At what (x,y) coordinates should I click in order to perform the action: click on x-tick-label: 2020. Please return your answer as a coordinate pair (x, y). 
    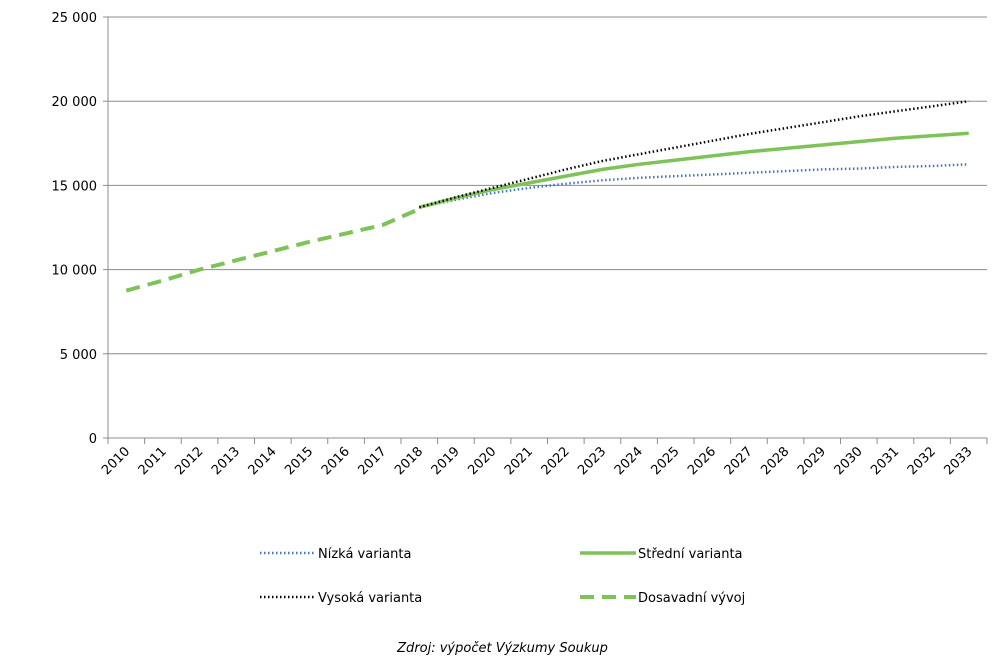
    Looking at the image, I should click on (482, 461).